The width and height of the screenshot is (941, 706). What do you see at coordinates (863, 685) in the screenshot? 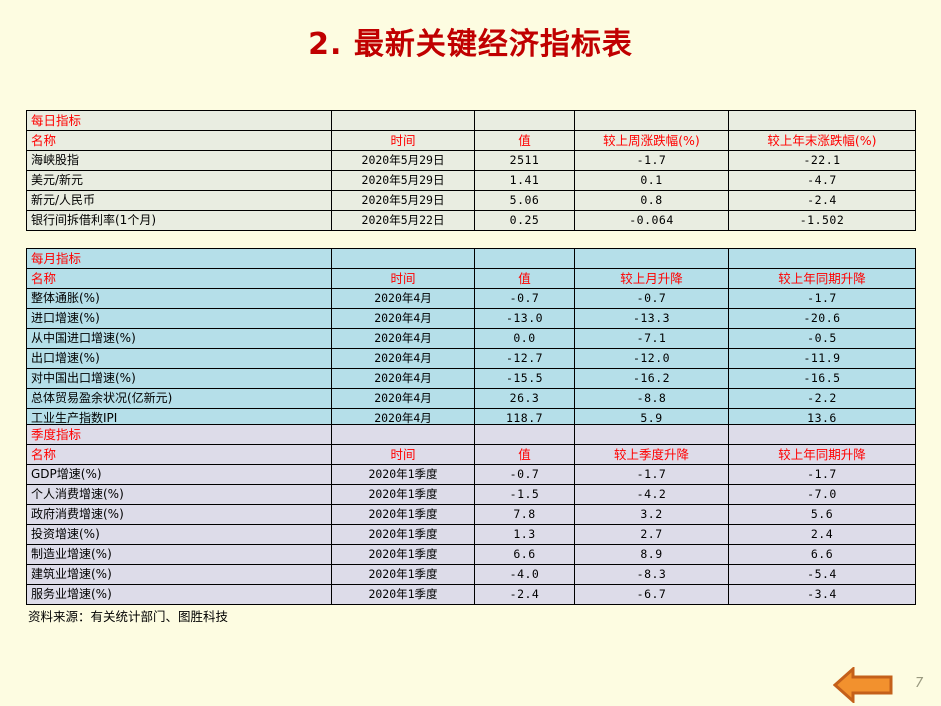
I see `back-arrow-icon` at bounding box center [863, 685].